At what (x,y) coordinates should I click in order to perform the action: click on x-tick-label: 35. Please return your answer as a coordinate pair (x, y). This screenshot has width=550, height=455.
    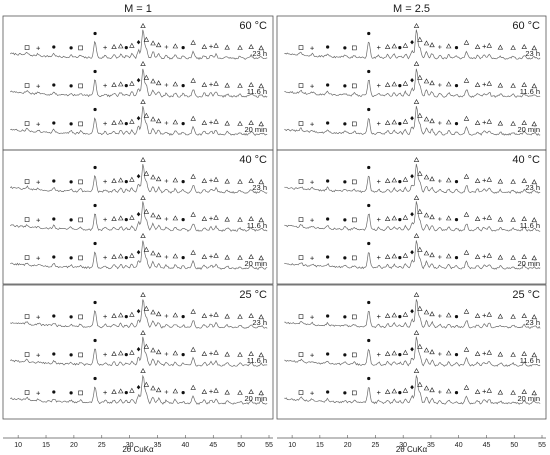
    Looking at the image, I should click on (158, 445).